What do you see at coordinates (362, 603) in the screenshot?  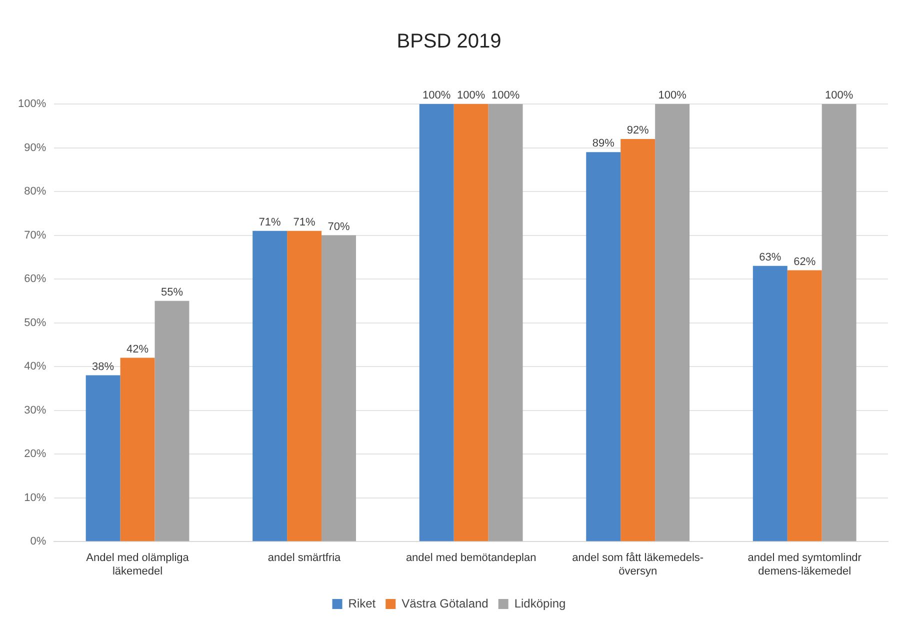 I see `legend-label: Riket` at bounding box center [362, 603].